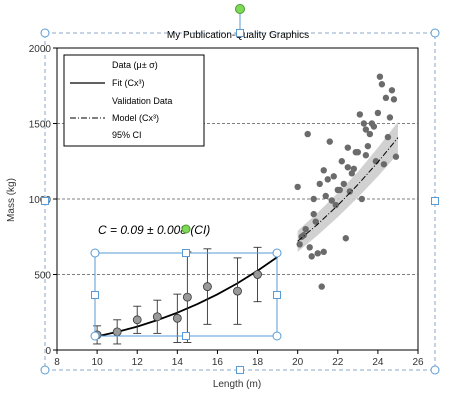 This screenshot has height=400, width=451. Describe the element at coordinates (418, 362) in the screenshot. I see `x-tick-label: 26` at that location.